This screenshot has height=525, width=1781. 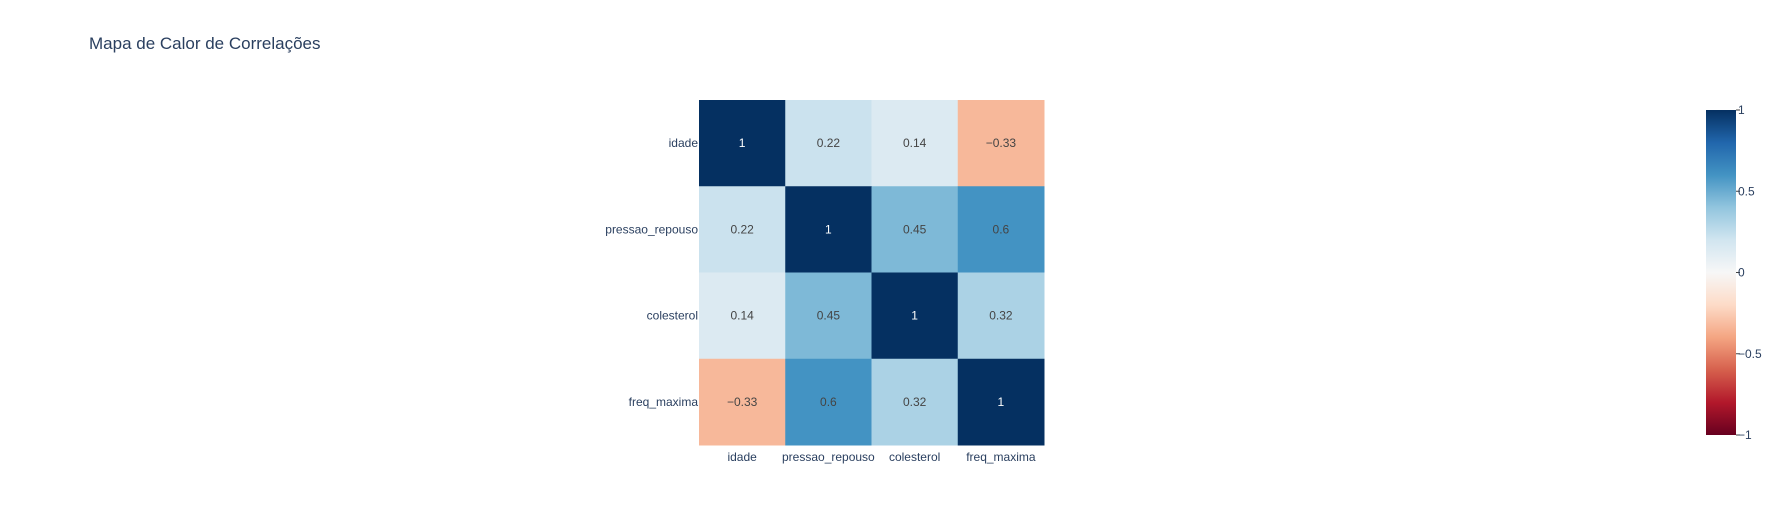 I want to click on colorbar-tick-label: −1, so click(x=1745, y=435).